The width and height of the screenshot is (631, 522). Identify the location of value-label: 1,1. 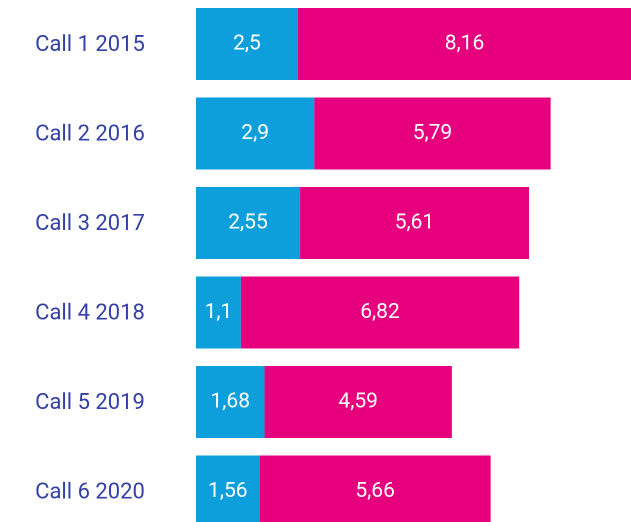
(219, 312).